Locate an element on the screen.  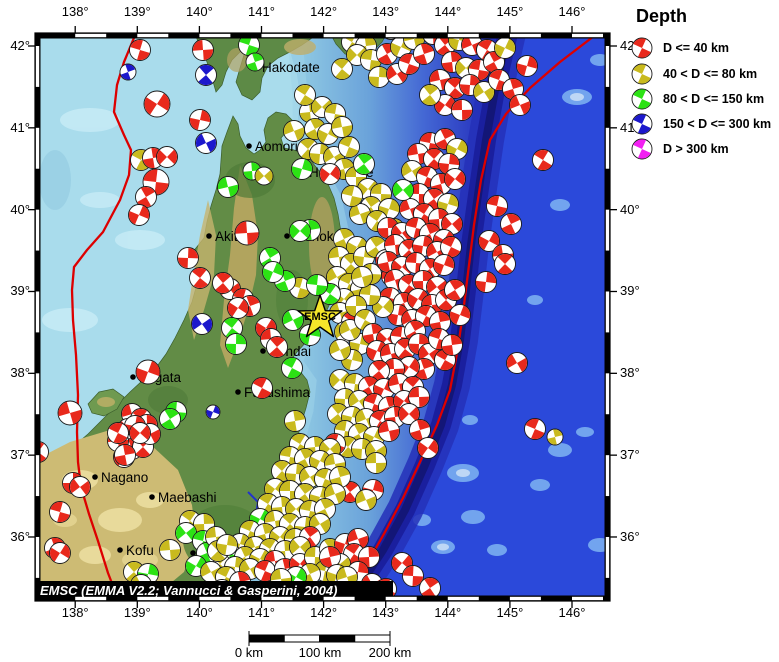
lat-label-left: 38° is located at coordinates (20, 373).